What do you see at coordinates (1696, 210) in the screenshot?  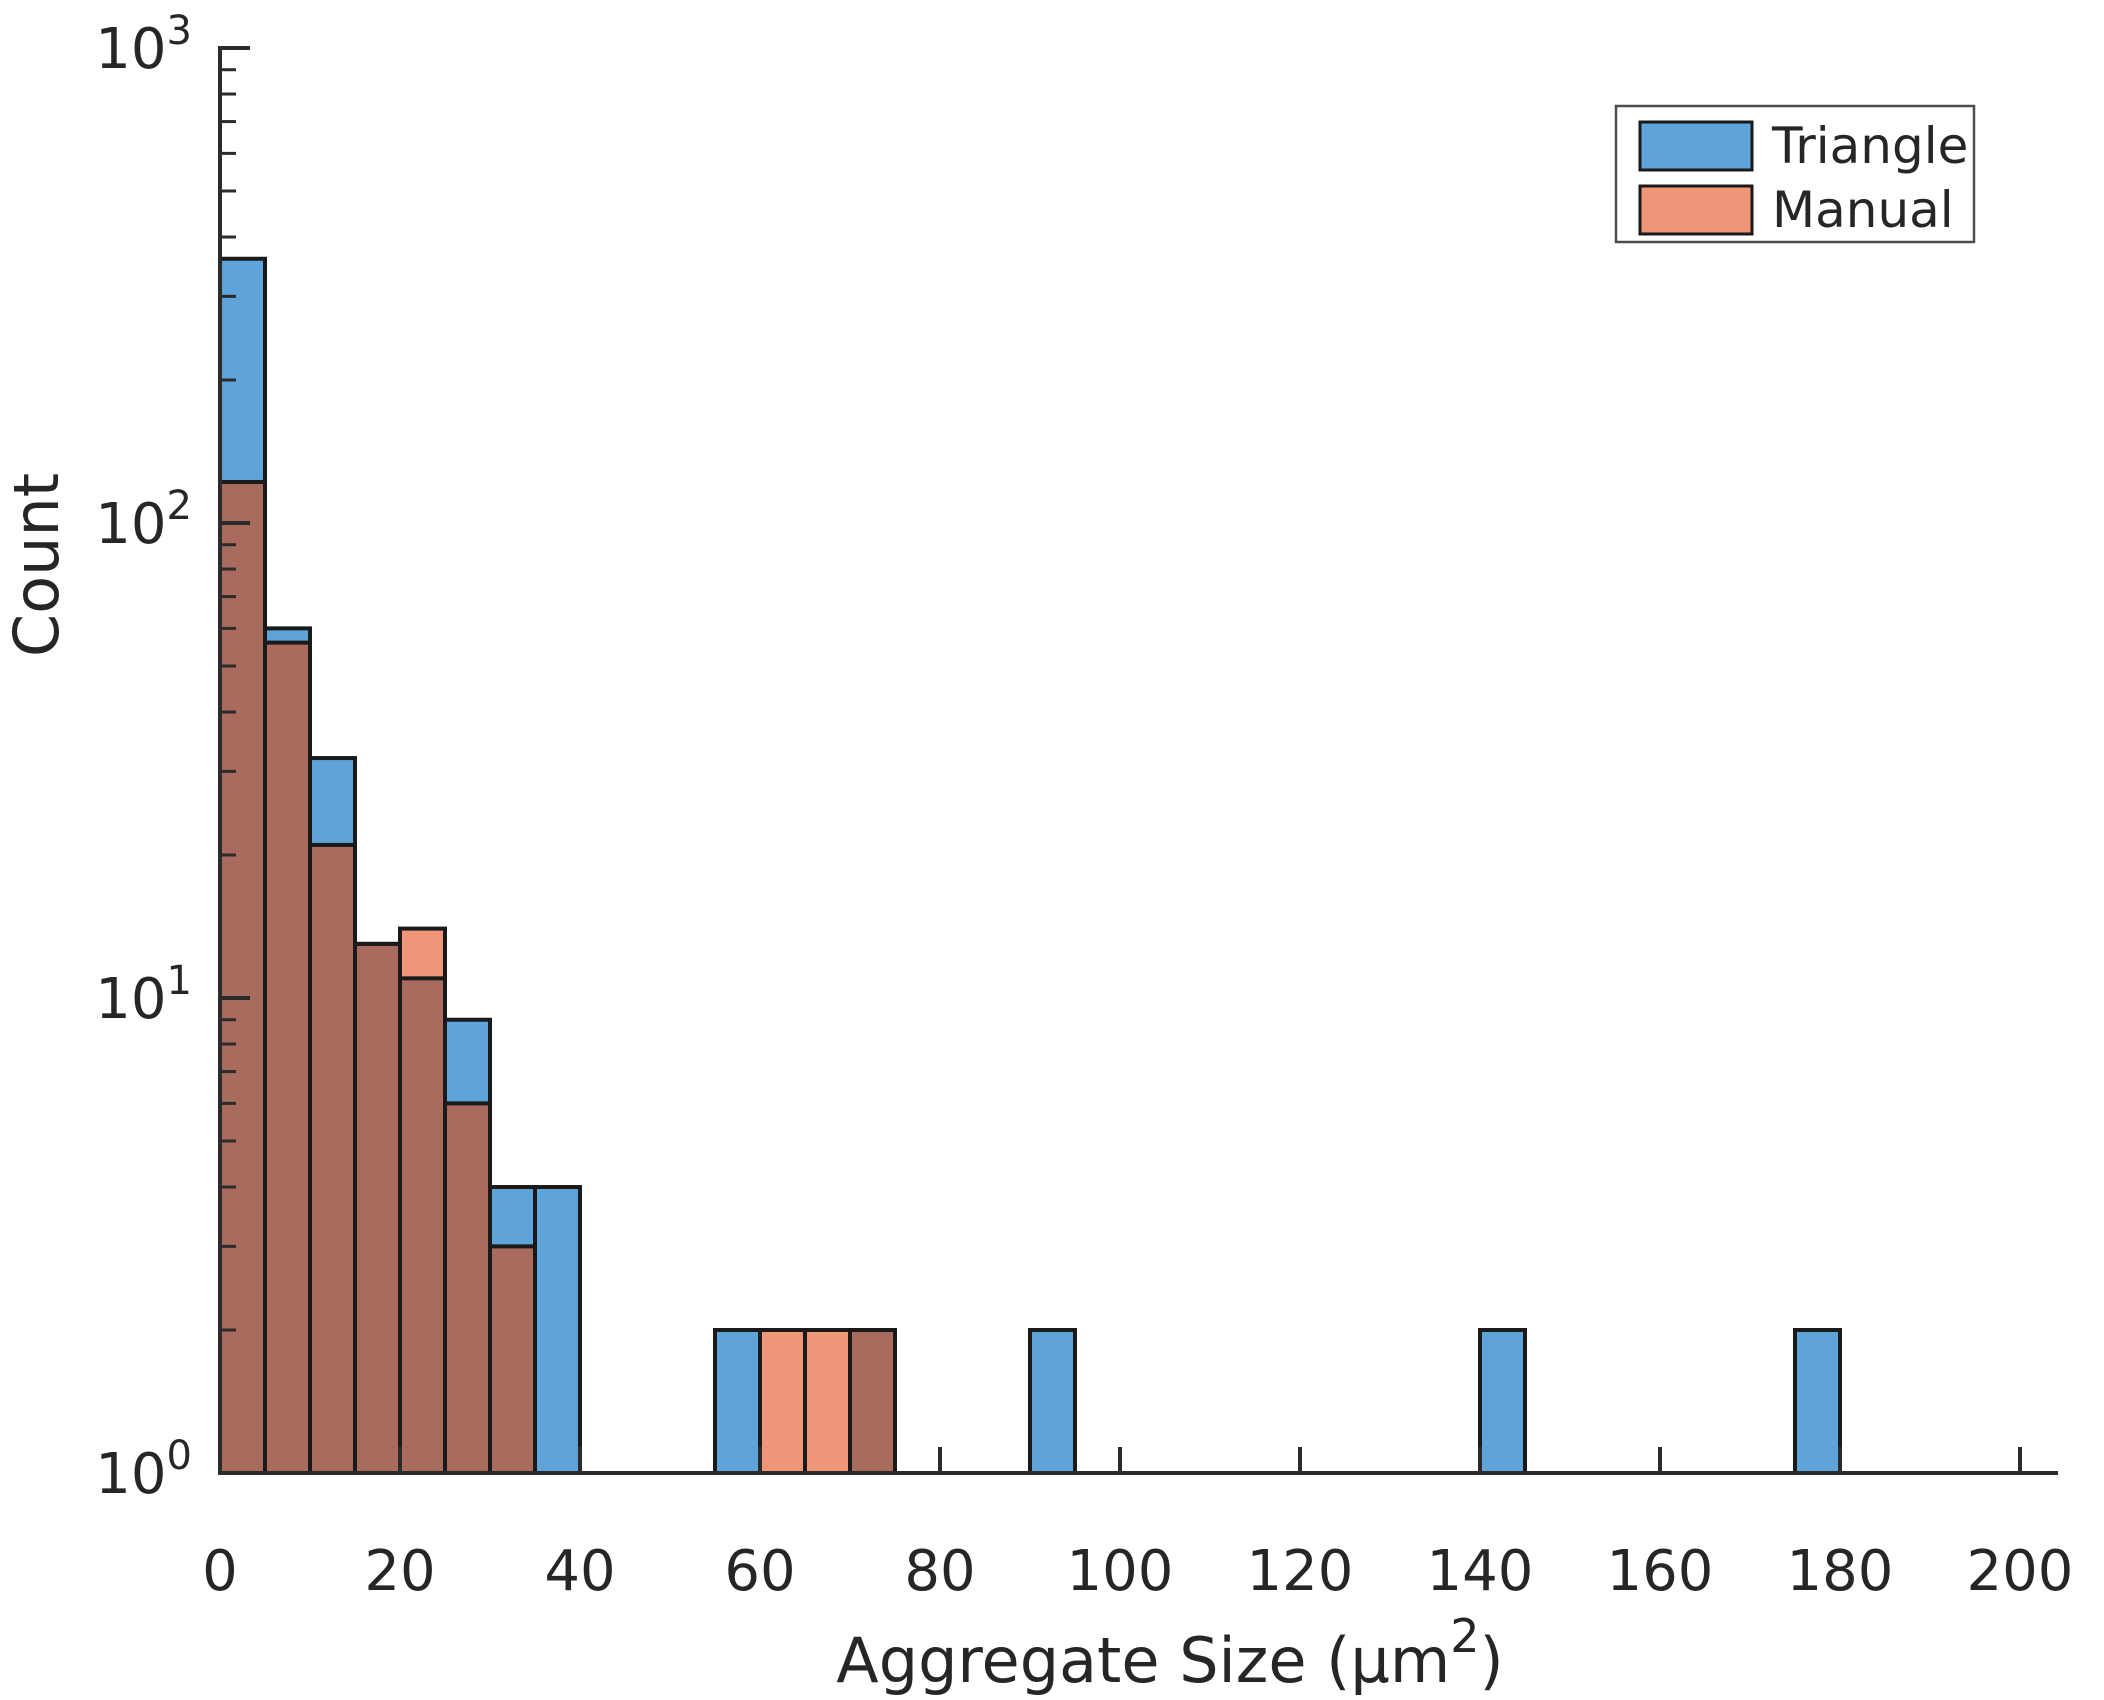 I see `legend-swatch-manual` at bounding box center [1696, 210].